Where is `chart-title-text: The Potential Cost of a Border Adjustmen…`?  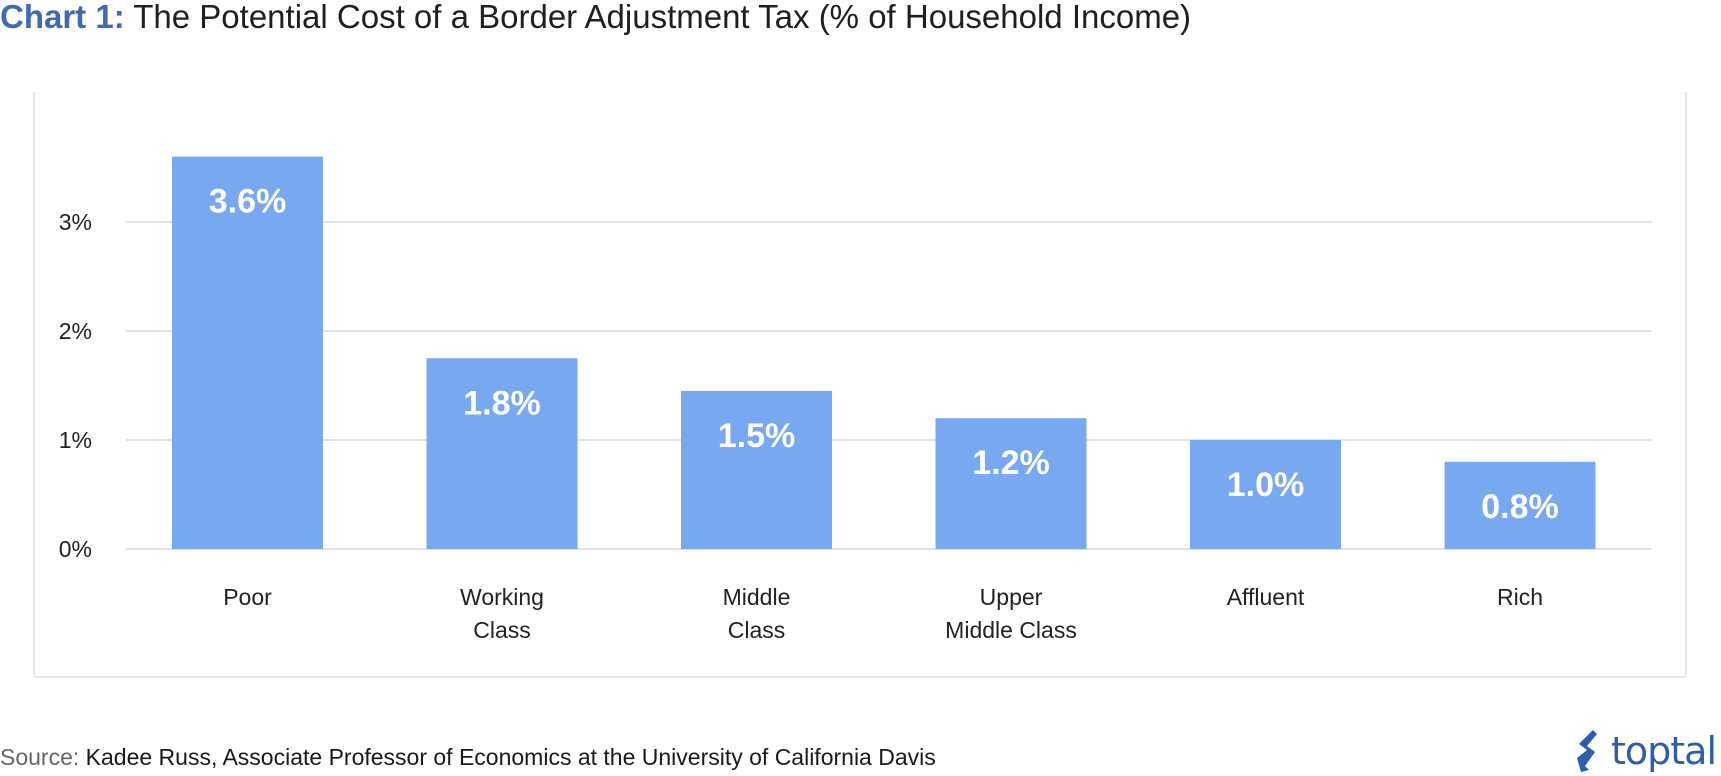
chart-title-text: The Potential Cost of a Border Adjustmen… is located at coordinates (662, 17).